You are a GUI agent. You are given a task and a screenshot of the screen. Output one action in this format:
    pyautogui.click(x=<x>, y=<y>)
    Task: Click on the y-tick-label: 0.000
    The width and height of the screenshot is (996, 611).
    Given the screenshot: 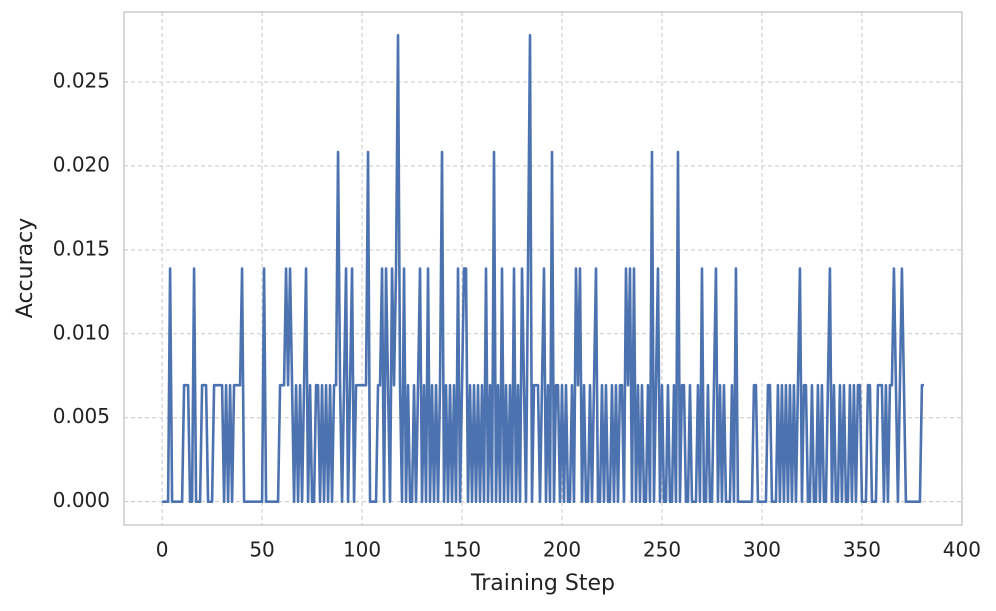 What is the action you would take?
    pyautogui.click(x=81, y=500)
    